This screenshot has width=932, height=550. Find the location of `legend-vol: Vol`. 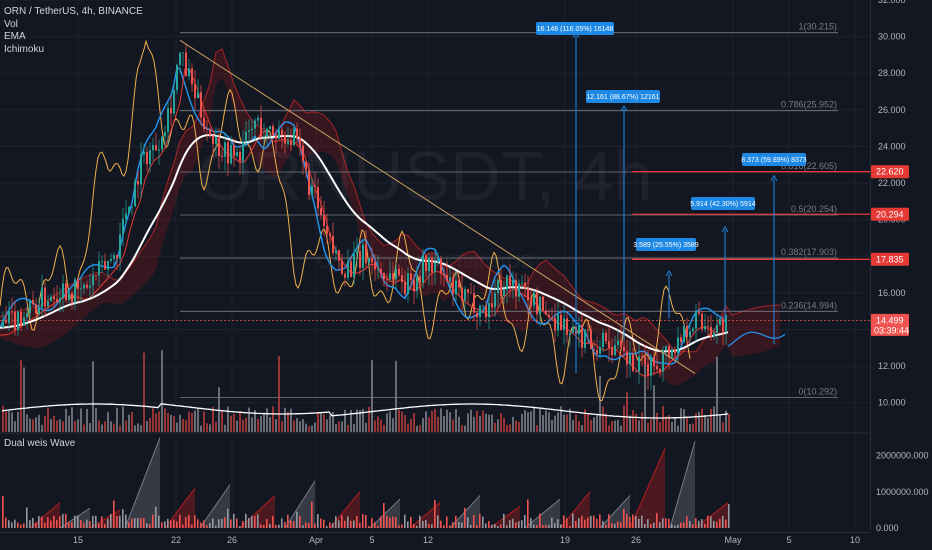

legend-vol: Vol is located at coordinates (11, 24).